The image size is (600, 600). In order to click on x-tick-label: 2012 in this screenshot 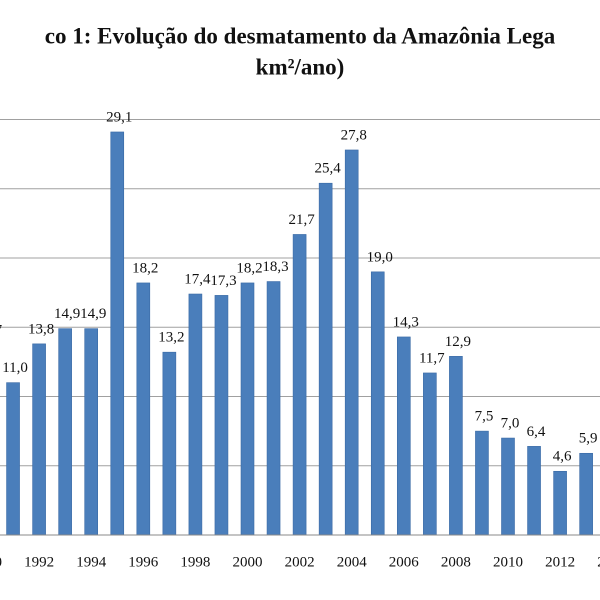, I will do `click(560, 562)`.